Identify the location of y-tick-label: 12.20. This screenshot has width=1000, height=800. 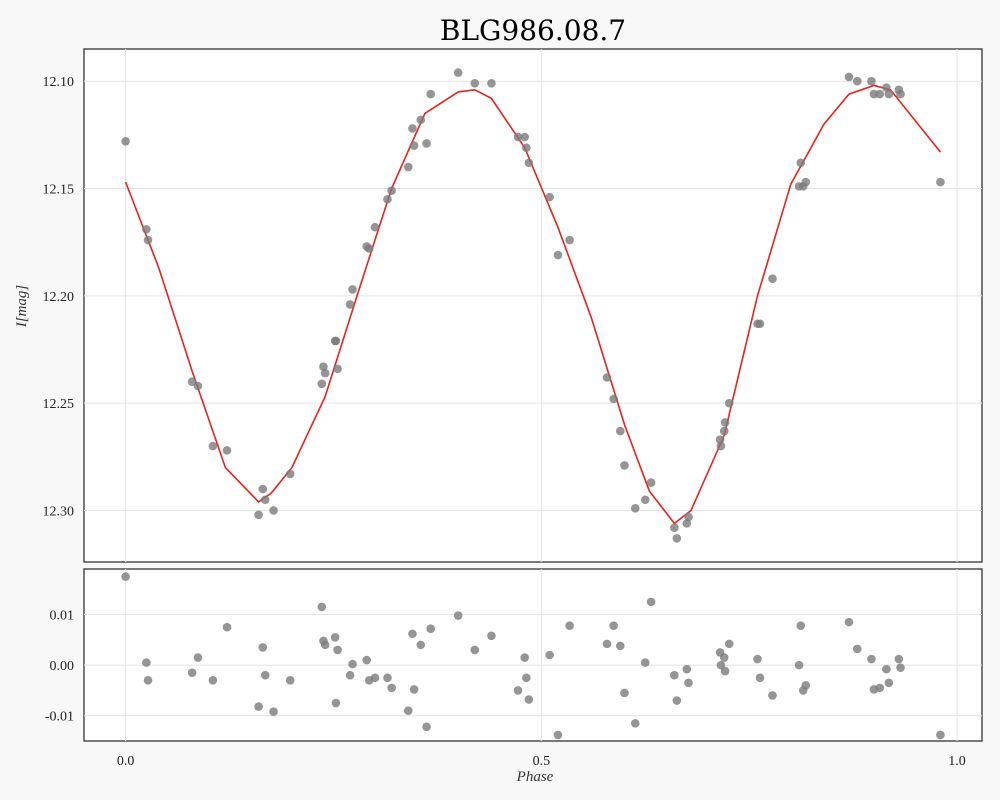
(59, 297).